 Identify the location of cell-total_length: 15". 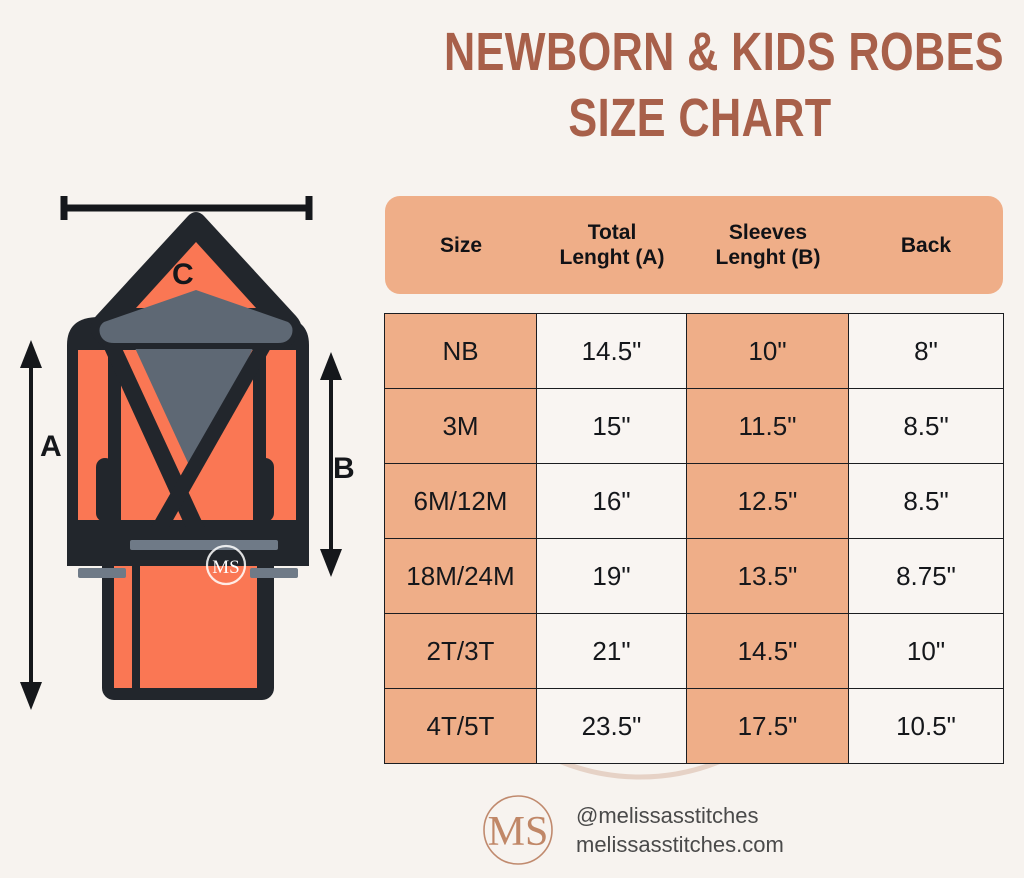
(611, 426).